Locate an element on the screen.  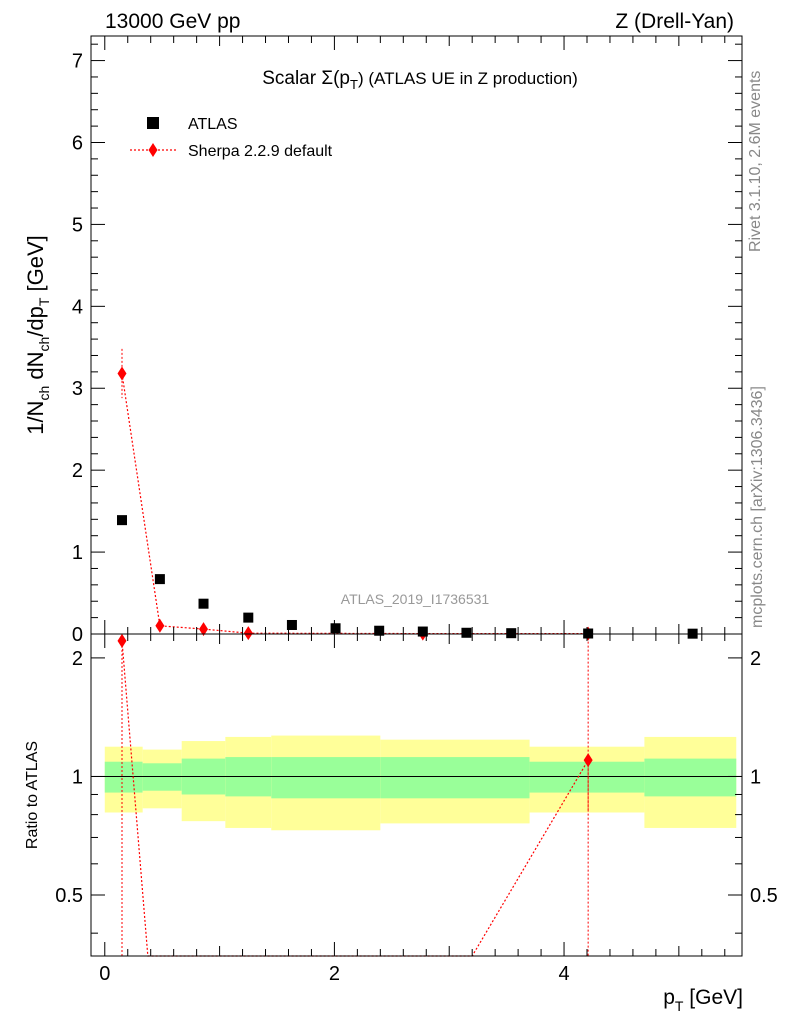
main-ytick-label: 3 is located at coordinates (77, 389).